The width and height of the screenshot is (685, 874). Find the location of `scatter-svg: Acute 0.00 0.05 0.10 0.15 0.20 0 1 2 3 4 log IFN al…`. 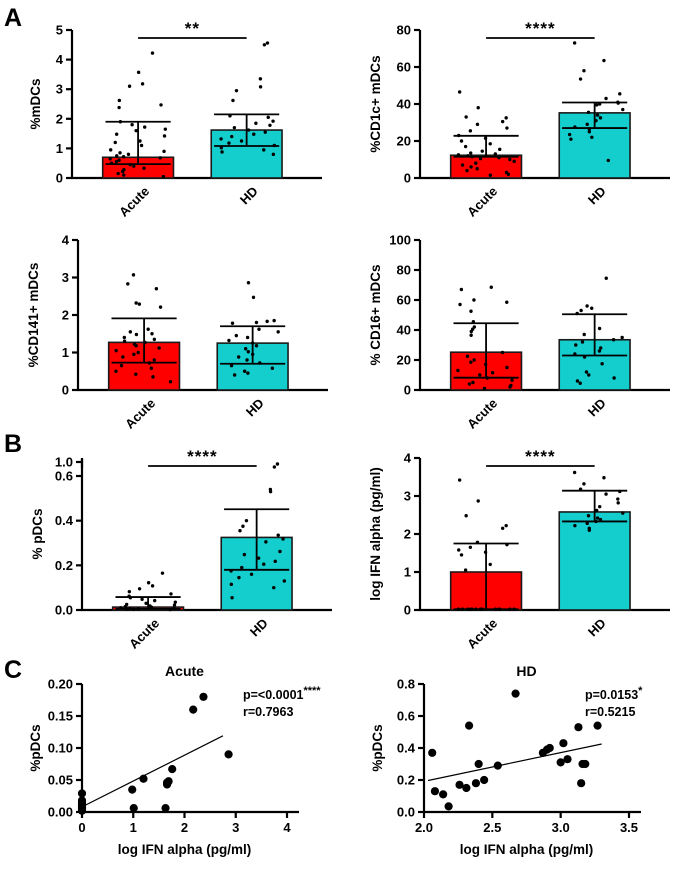

scatter-svg: Acute 0.00 0.05 0.10 0.15 0.20 0 1 2 3 4 log IFN al… is located at coordinates (163, 760).